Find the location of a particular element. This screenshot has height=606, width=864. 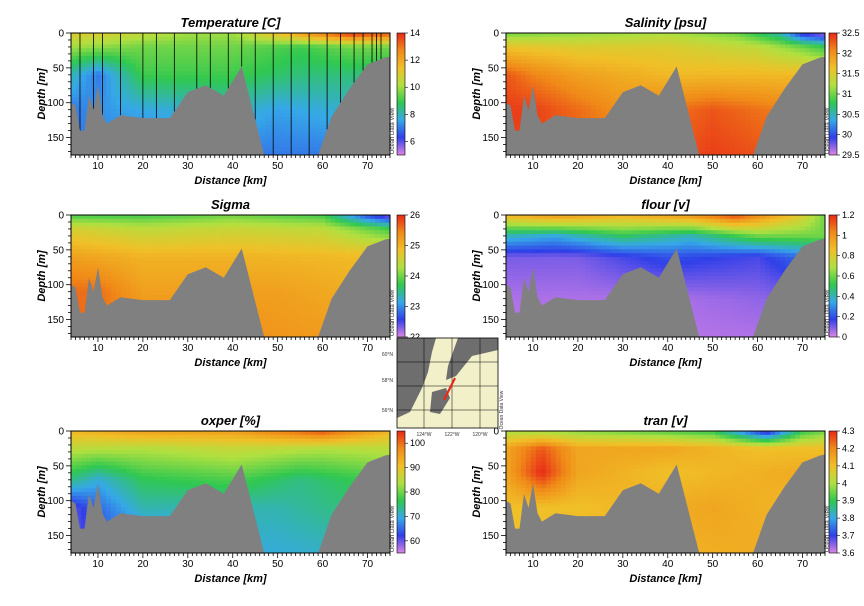

salinity-ylabel: Depth [m] is located at coordinates (477, 94).